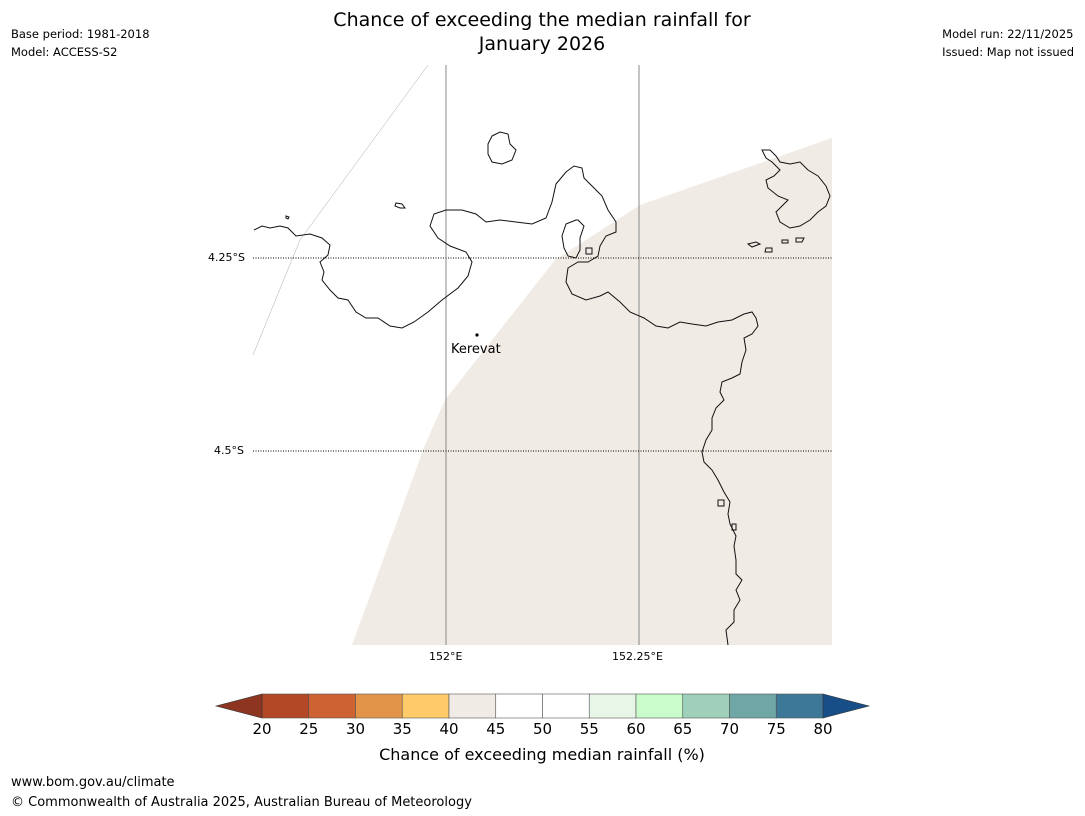 The image size is (1085, 816). I want to click on colorbar-tick-35: 35, so click(402, 729).